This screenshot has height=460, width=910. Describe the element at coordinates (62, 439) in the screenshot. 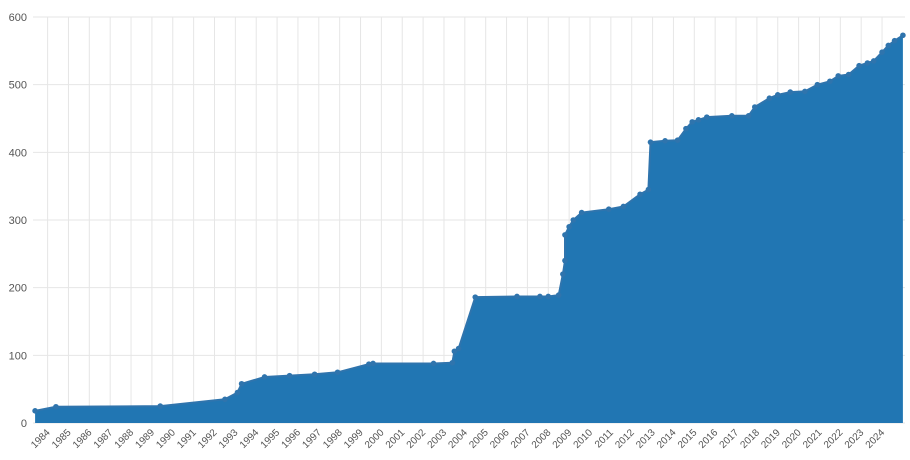

I see `x-tick-label: 1985` at that location.